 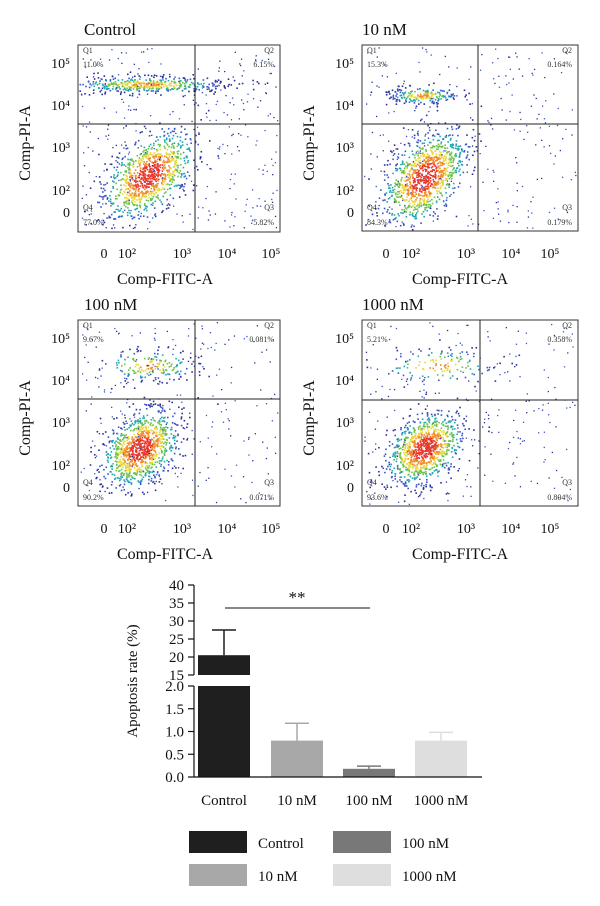 I want to click on x-tick: 10³, so click(x=182, y=254).